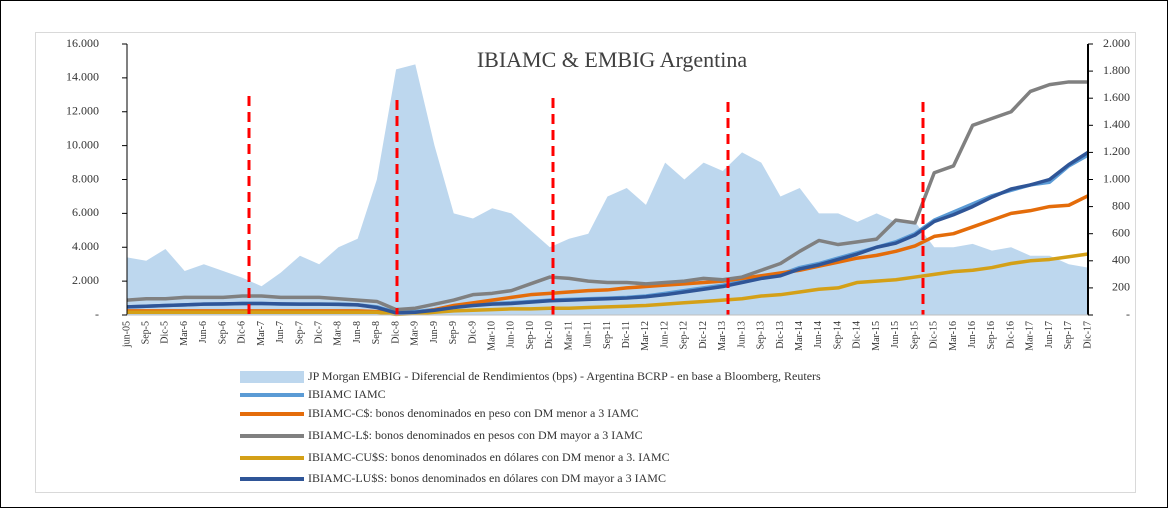 The image size is (1168, 508). I want to click on x-tick-label: Mar-16, so click(953, 336).